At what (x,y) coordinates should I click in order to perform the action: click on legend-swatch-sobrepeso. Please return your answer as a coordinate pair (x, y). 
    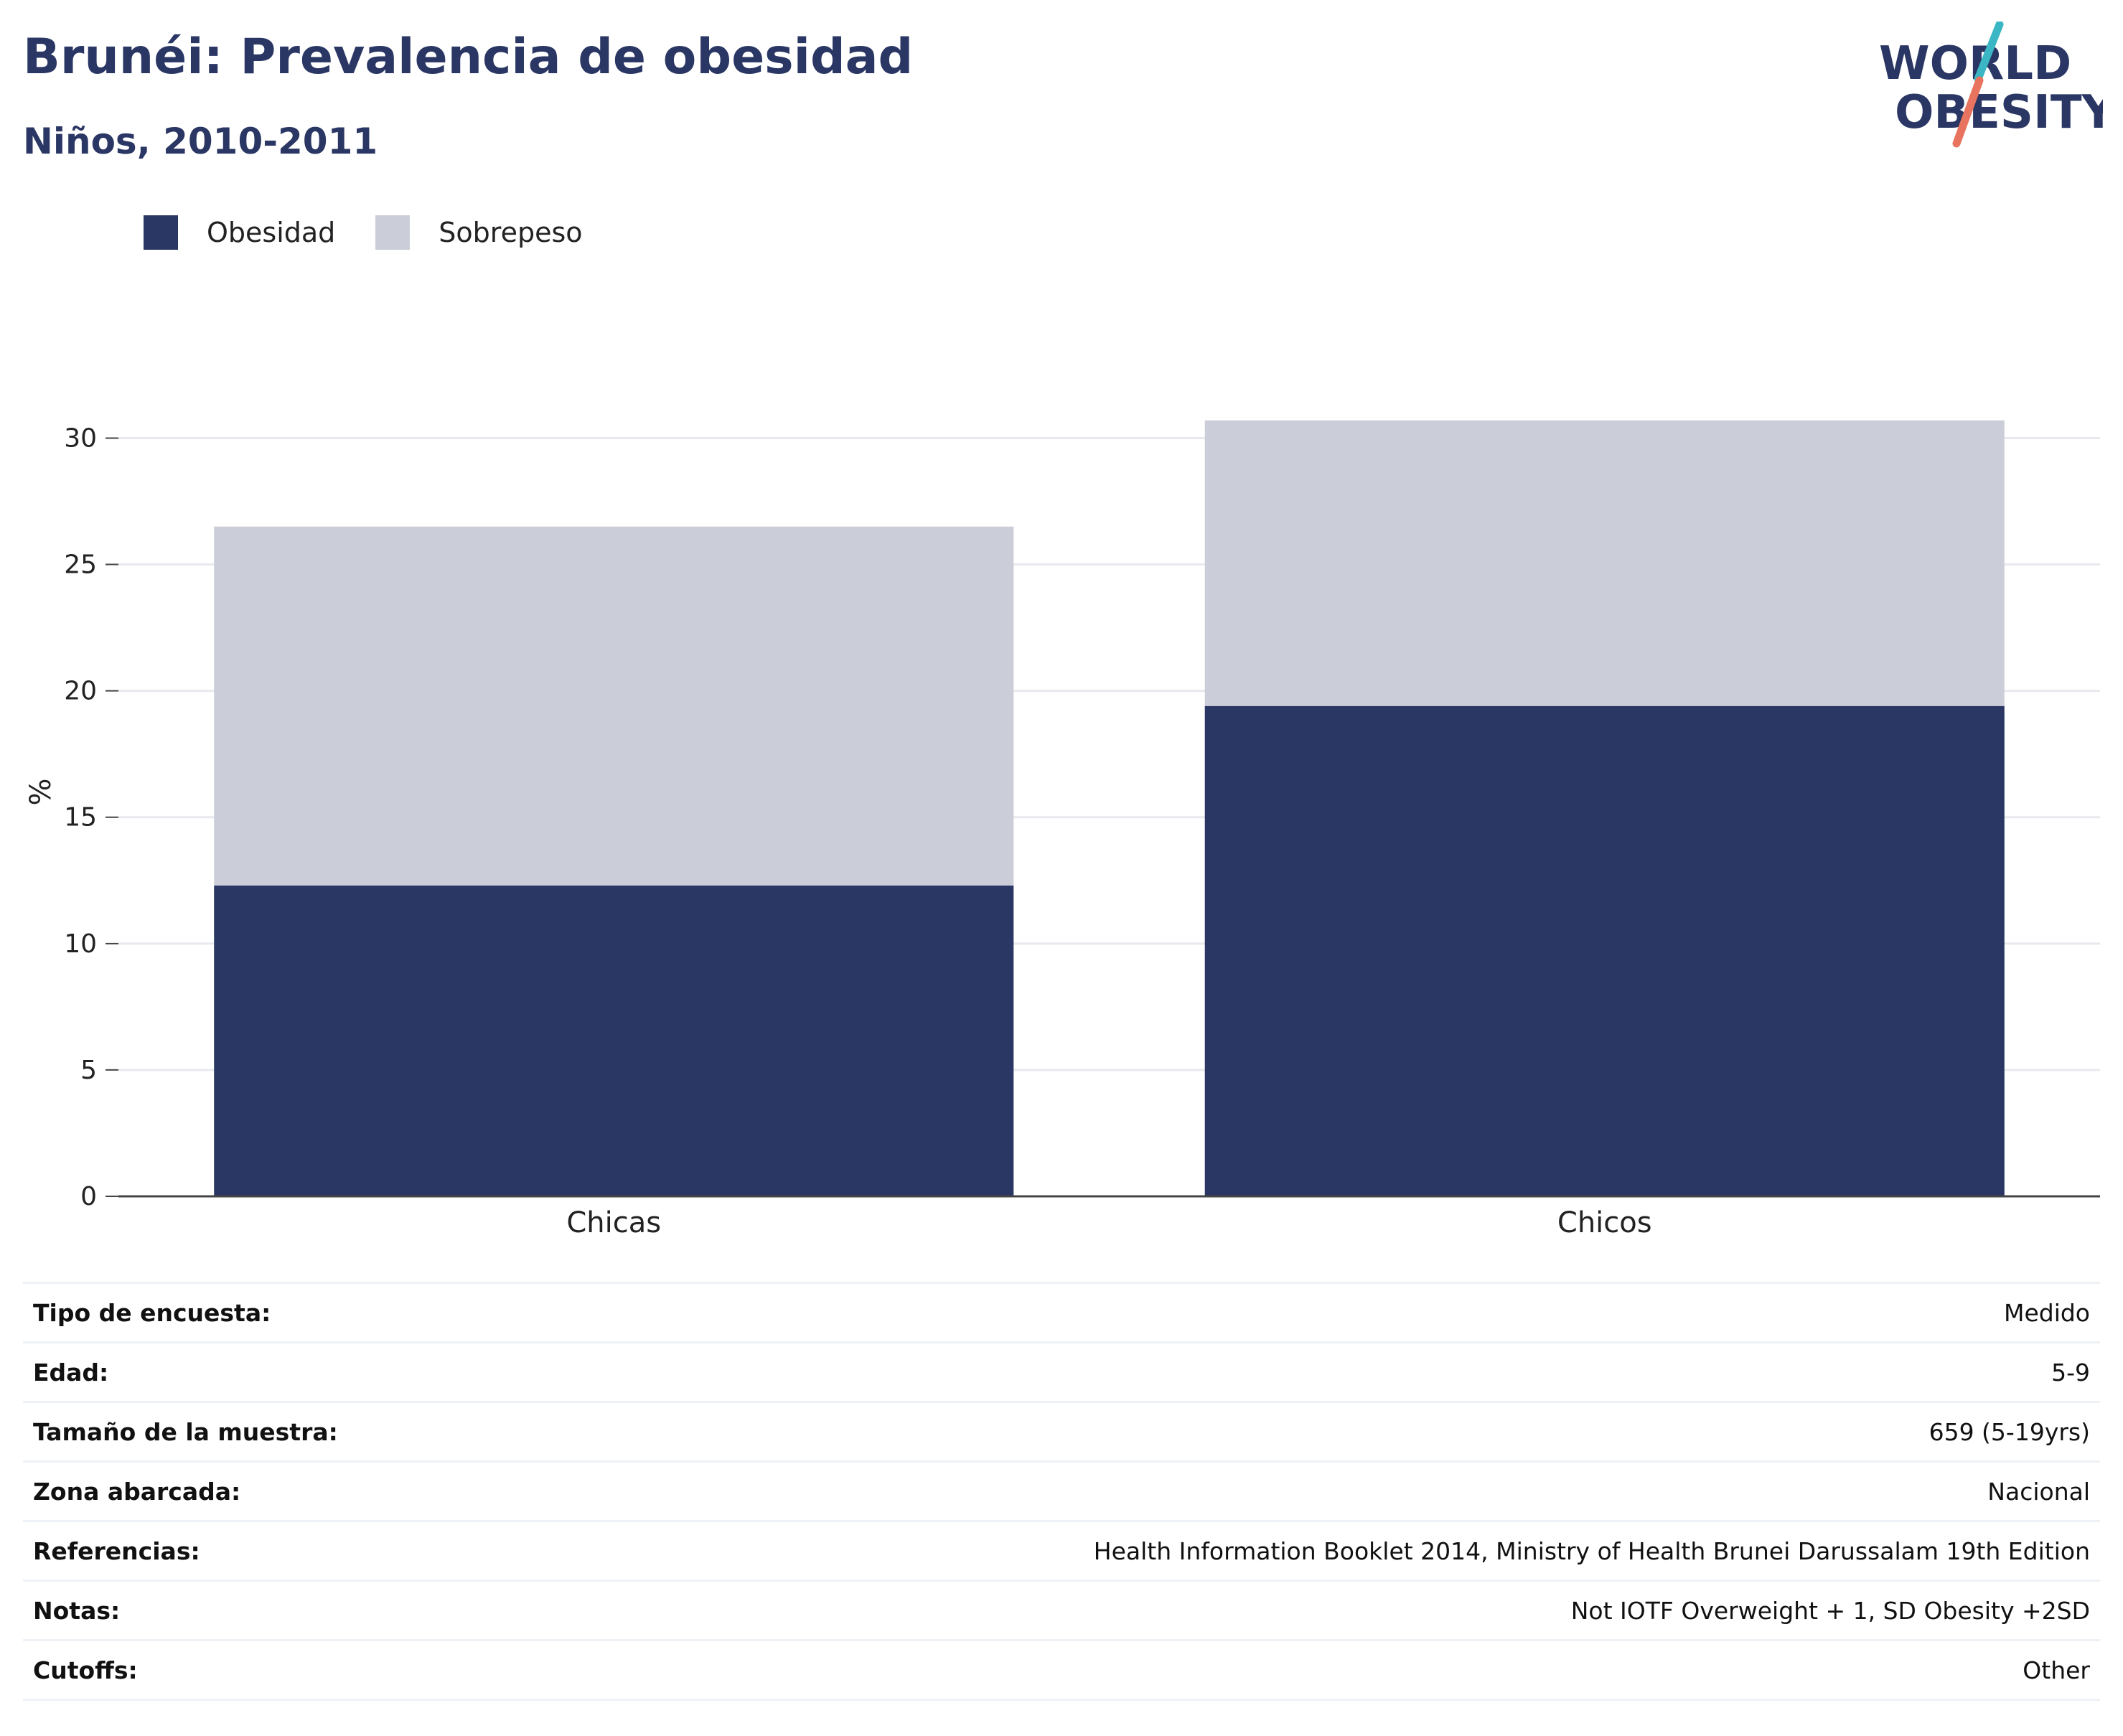
    Looking at the image, I should click on (393, 232).